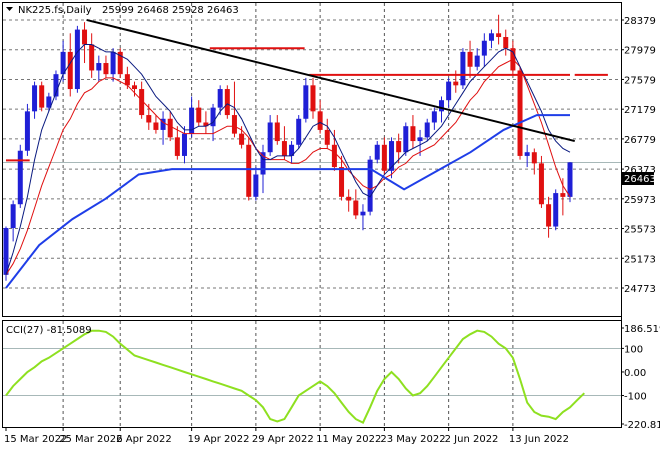 The width and height of the screenshot is (660, 450). I want to click on price-label: 24773, so click(640, 289).